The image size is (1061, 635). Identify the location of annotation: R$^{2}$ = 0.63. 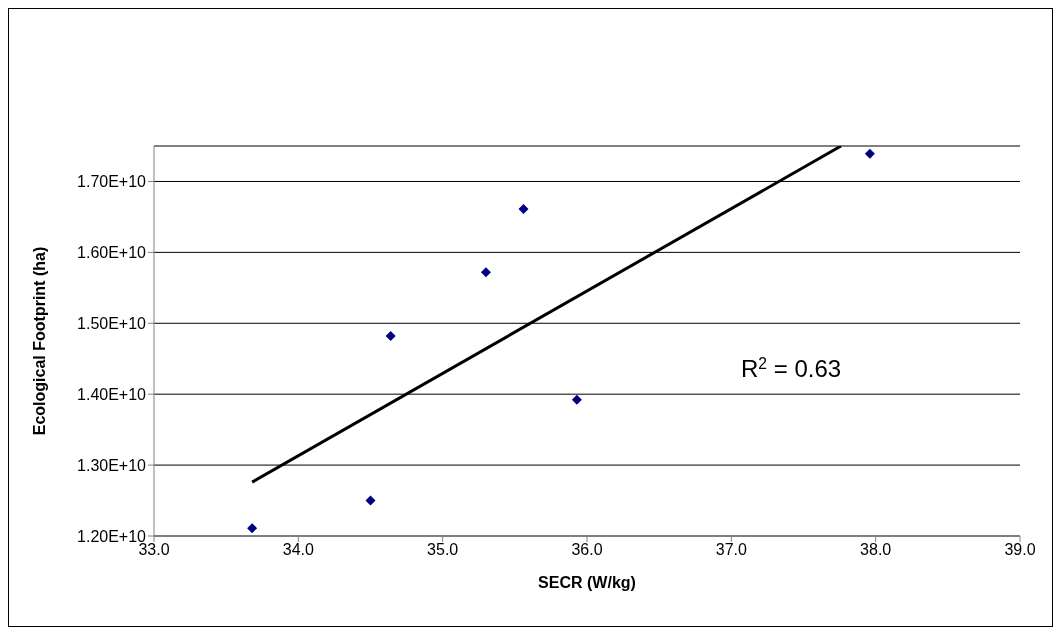
(791, 368).